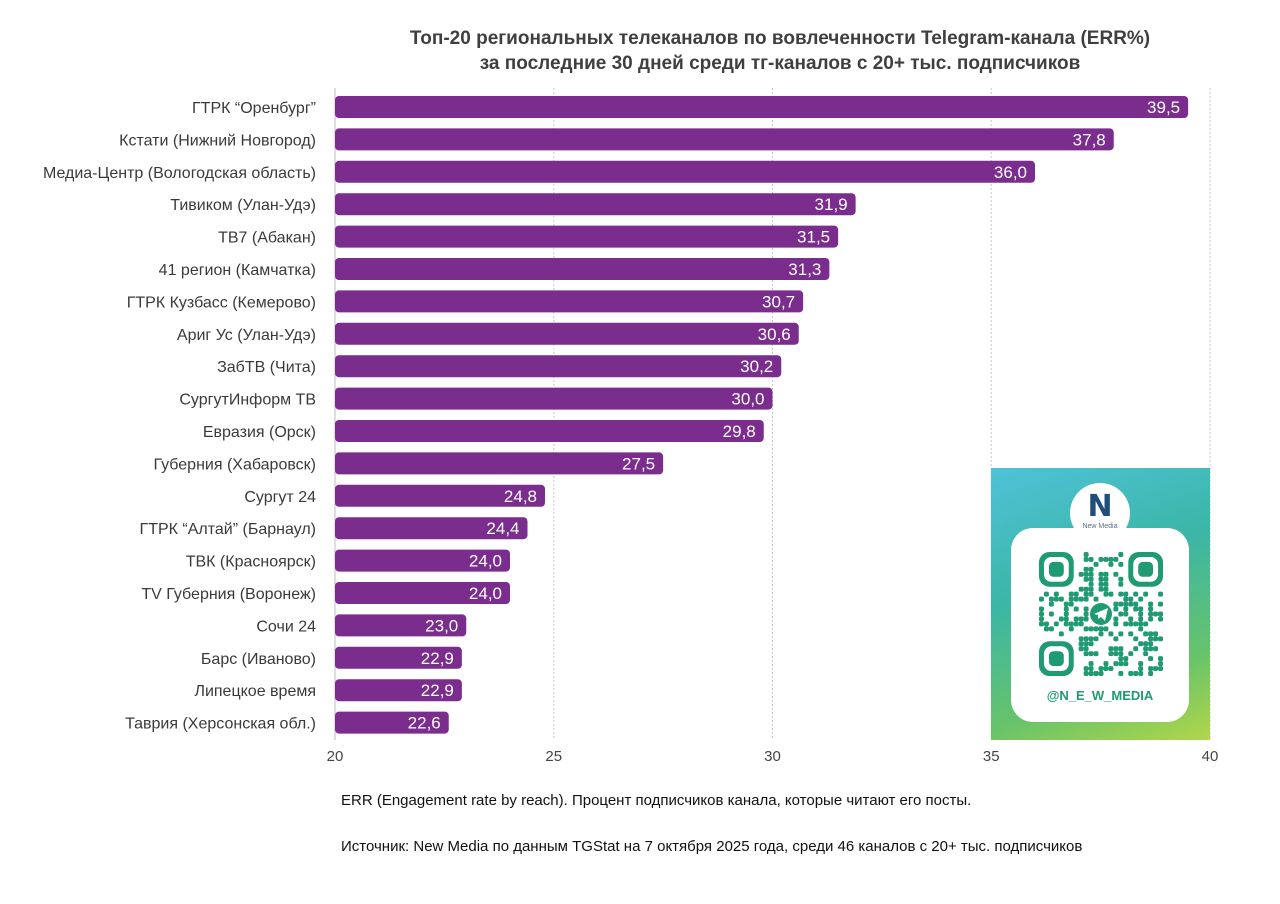 This screenshot has height=904, width=1280. I want to click on category-label: Сочи 24, so click(286, 626).